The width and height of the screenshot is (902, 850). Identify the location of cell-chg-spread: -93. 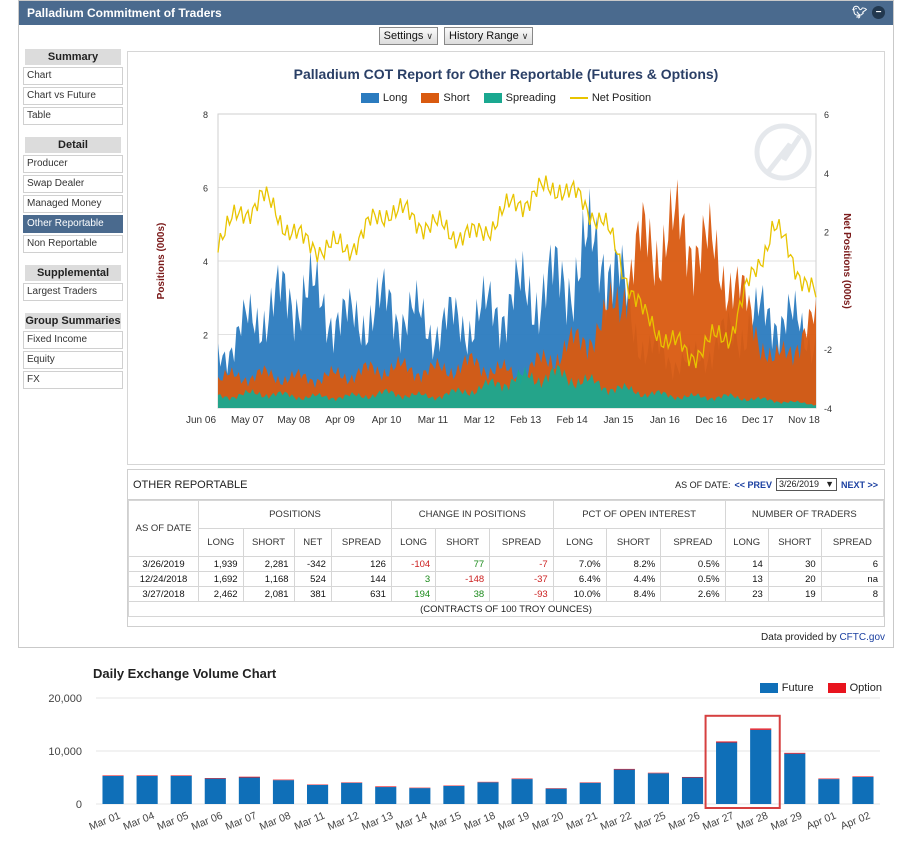
(521, 594).